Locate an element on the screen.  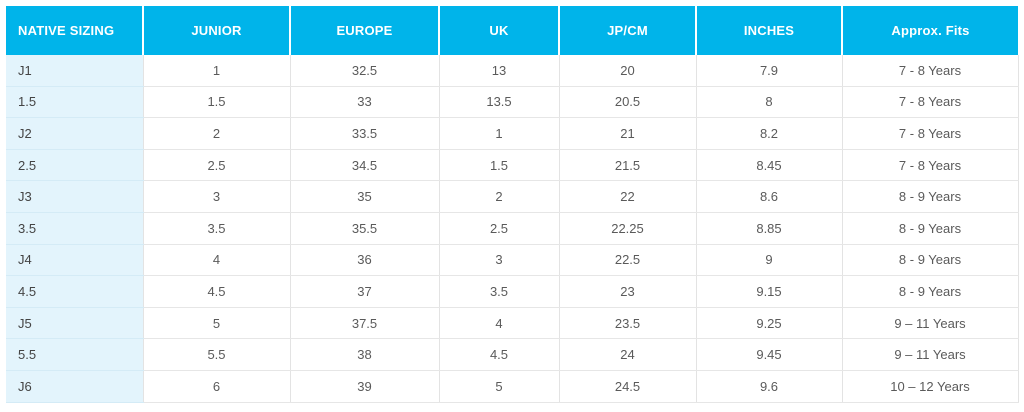
table-row: J4 4 36 3 22.5 9 8 - 9 Years is located at coordinates (512, 260).